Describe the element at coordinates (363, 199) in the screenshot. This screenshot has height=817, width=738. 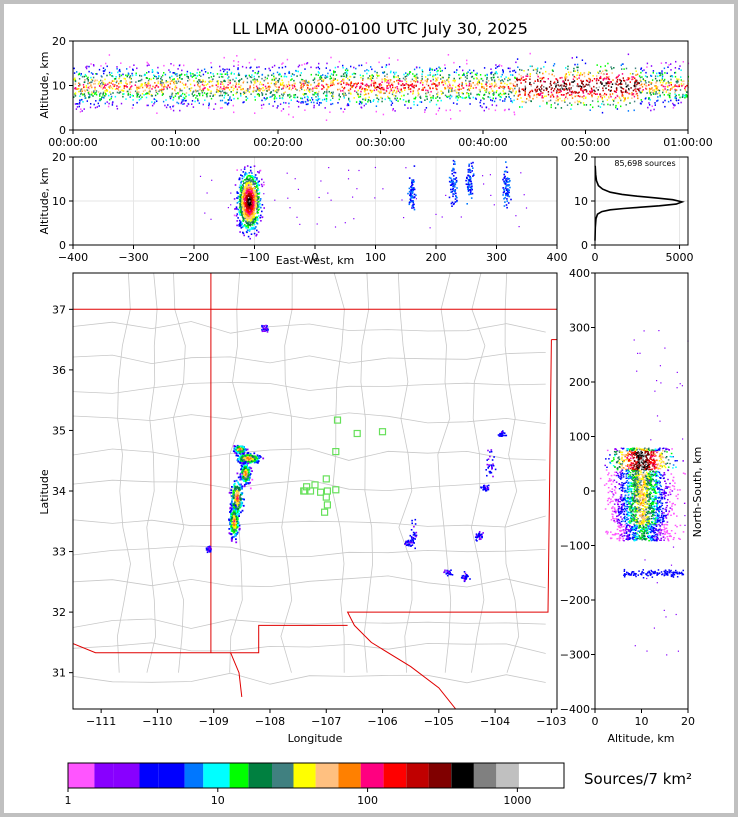
I see `altitude-east-west-density` at that location.